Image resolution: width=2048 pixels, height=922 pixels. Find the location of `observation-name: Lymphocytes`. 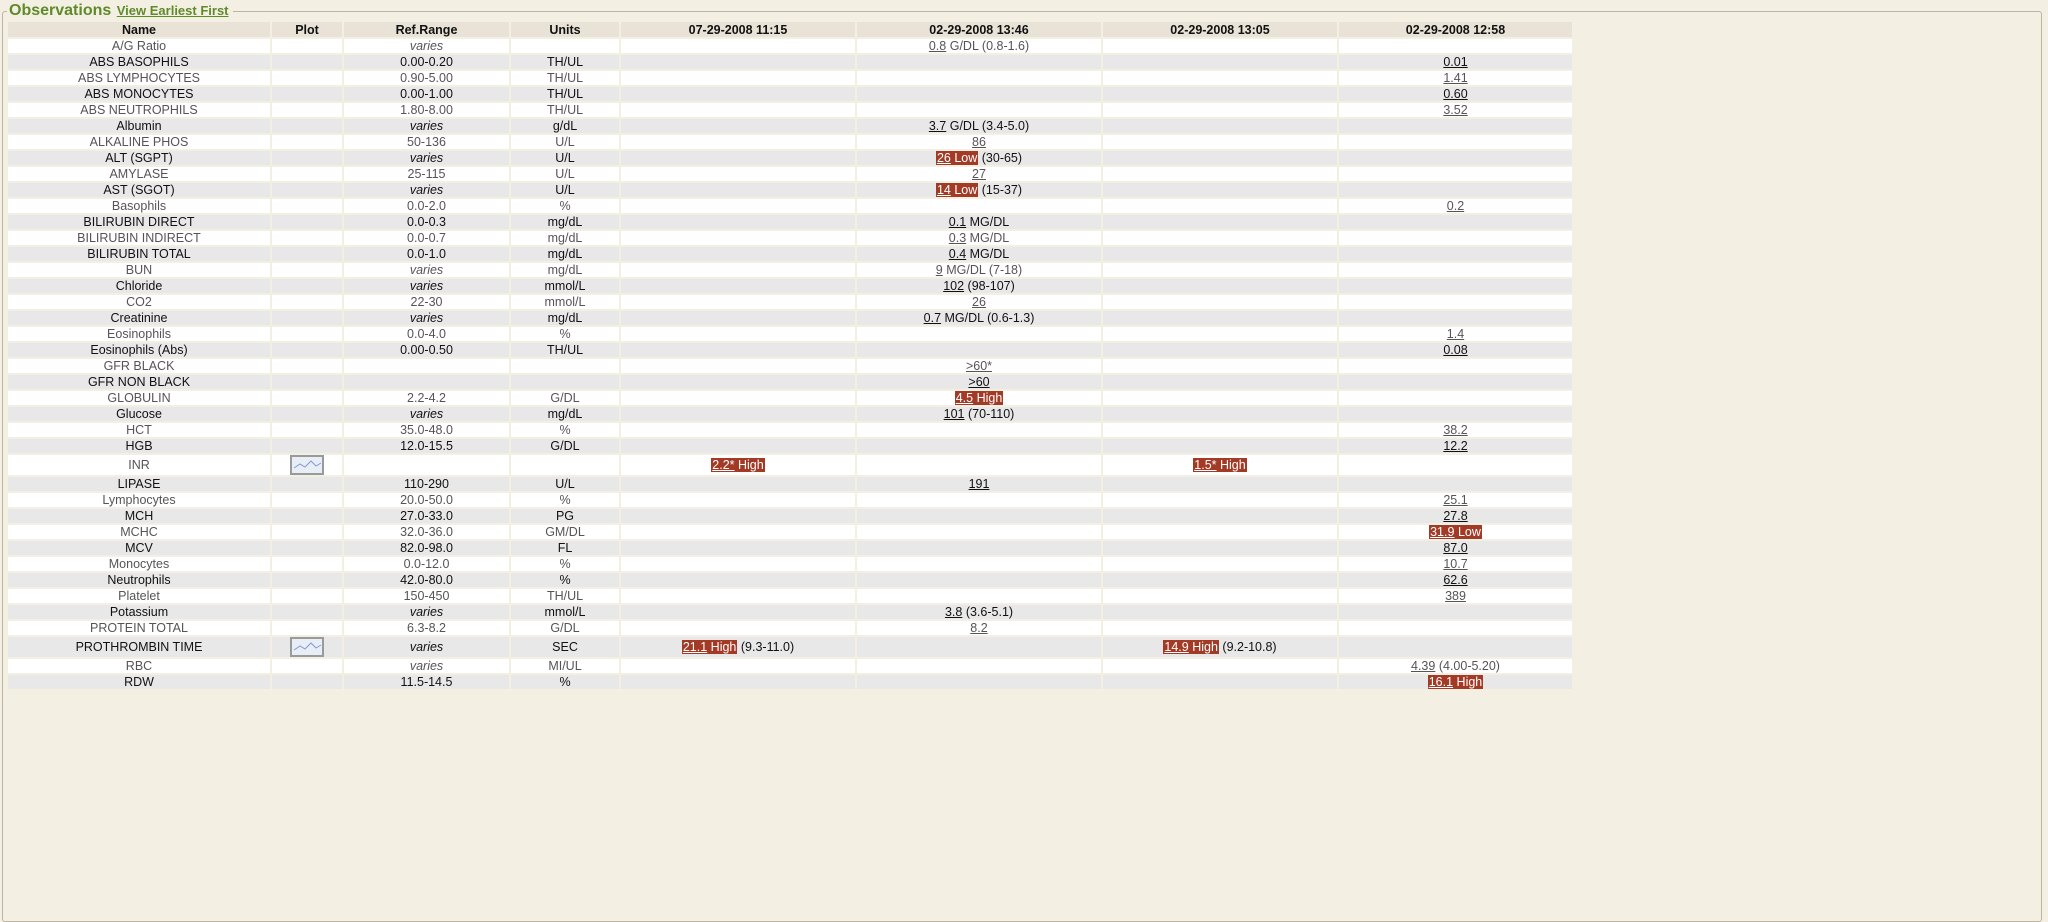

observation-name: Lymphocytes is located at coordinates (139, 500).